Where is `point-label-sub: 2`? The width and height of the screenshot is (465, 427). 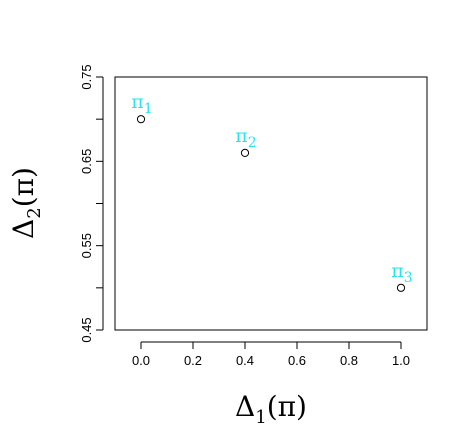 point-label-sub: 2 is located at coordinates (252, 143).